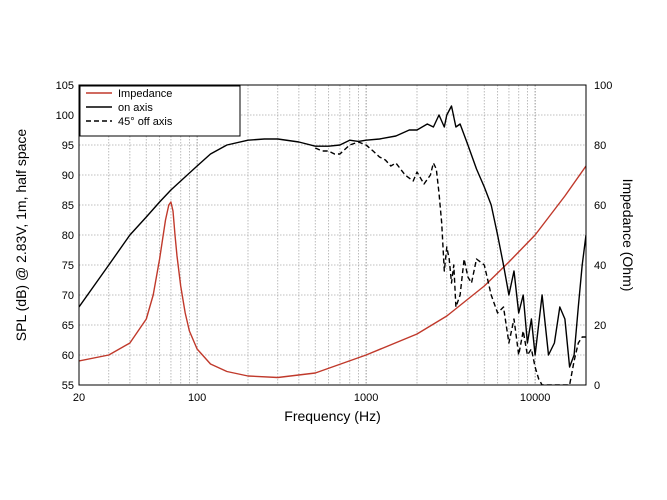 The width and height of the screenshot is (667, 500). Describe the element at coordinates (68, 296) in the screenshot. I see `y-tick-label: 70` at that location.